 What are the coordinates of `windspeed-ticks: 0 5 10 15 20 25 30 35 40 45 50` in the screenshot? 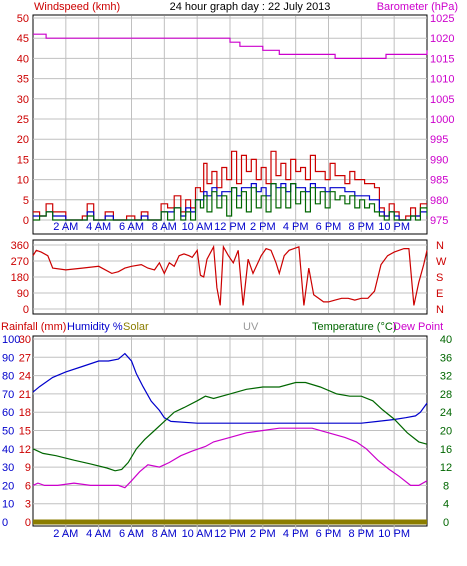 It's located at (23, 120).